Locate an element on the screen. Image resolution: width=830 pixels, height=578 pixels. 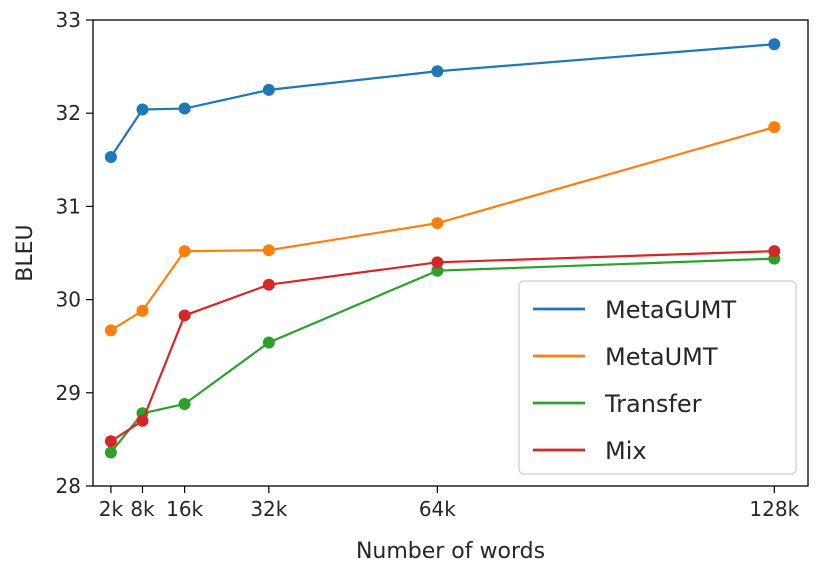
legend: MetaGUMT MetaUMT Transfer Mix is located at coordinates (657, 377).